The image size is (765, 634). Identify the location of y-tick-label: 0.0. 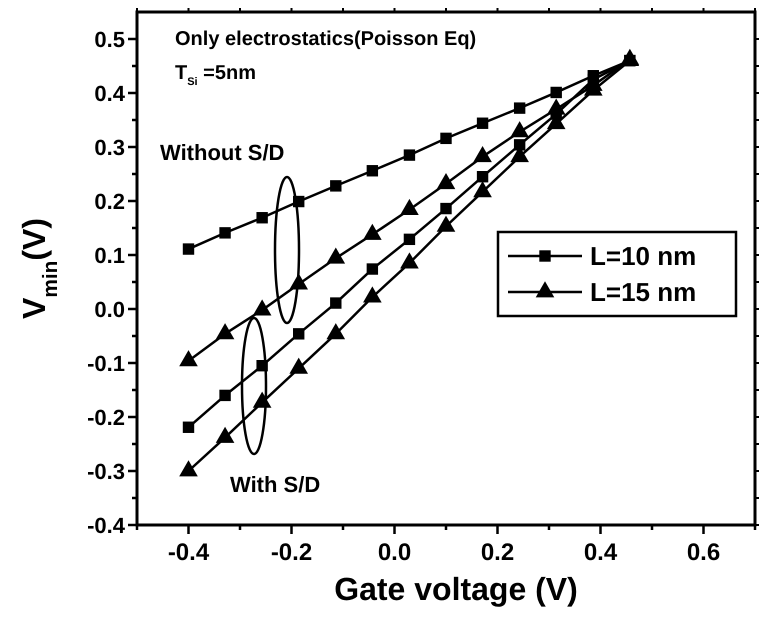
(109, 309).